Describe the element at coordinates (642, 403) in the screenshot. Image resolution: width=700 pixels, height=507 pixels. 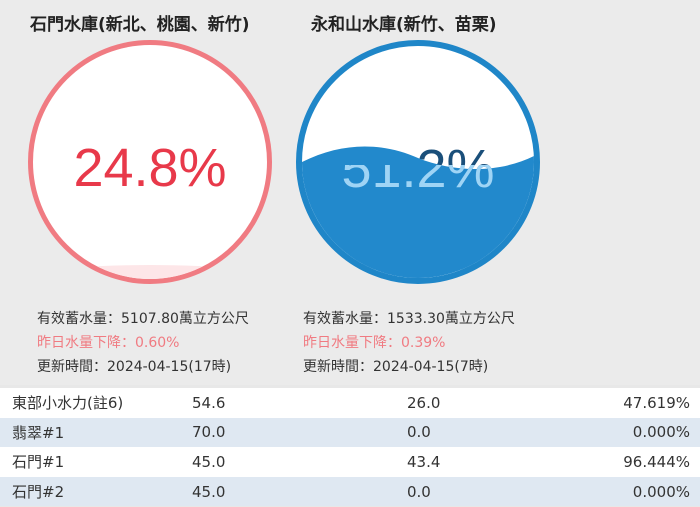
I see `utilization: 47.619%` at that location.